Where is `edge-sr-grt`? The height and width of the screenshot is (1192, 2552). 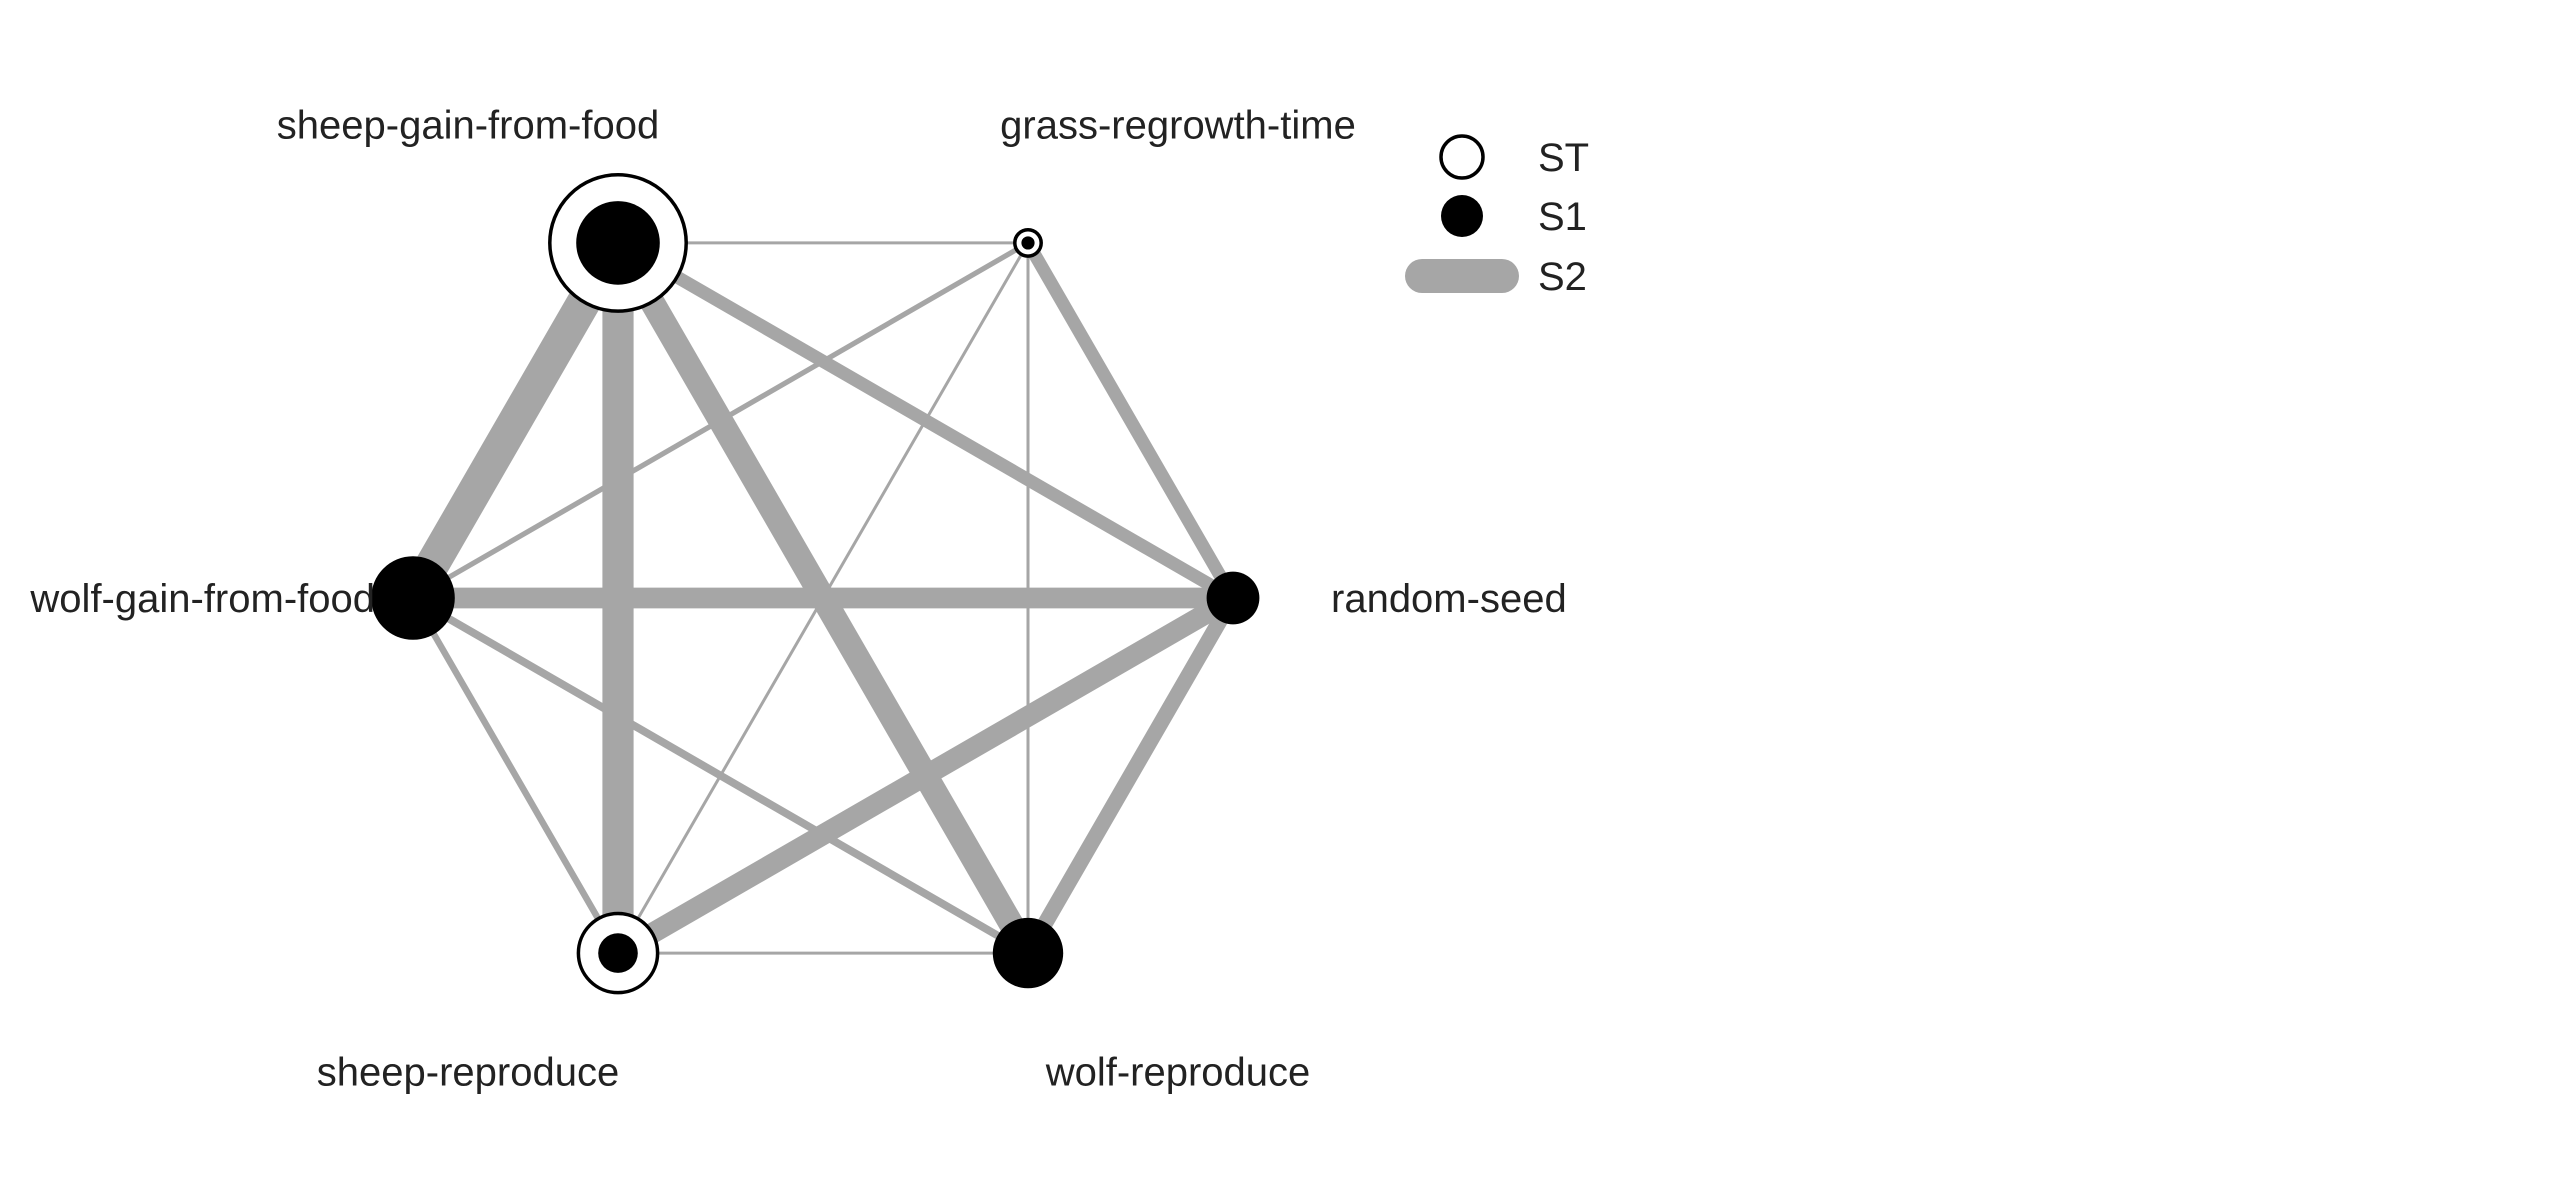
edge-sr-grt is located at coordinates (823, 598).